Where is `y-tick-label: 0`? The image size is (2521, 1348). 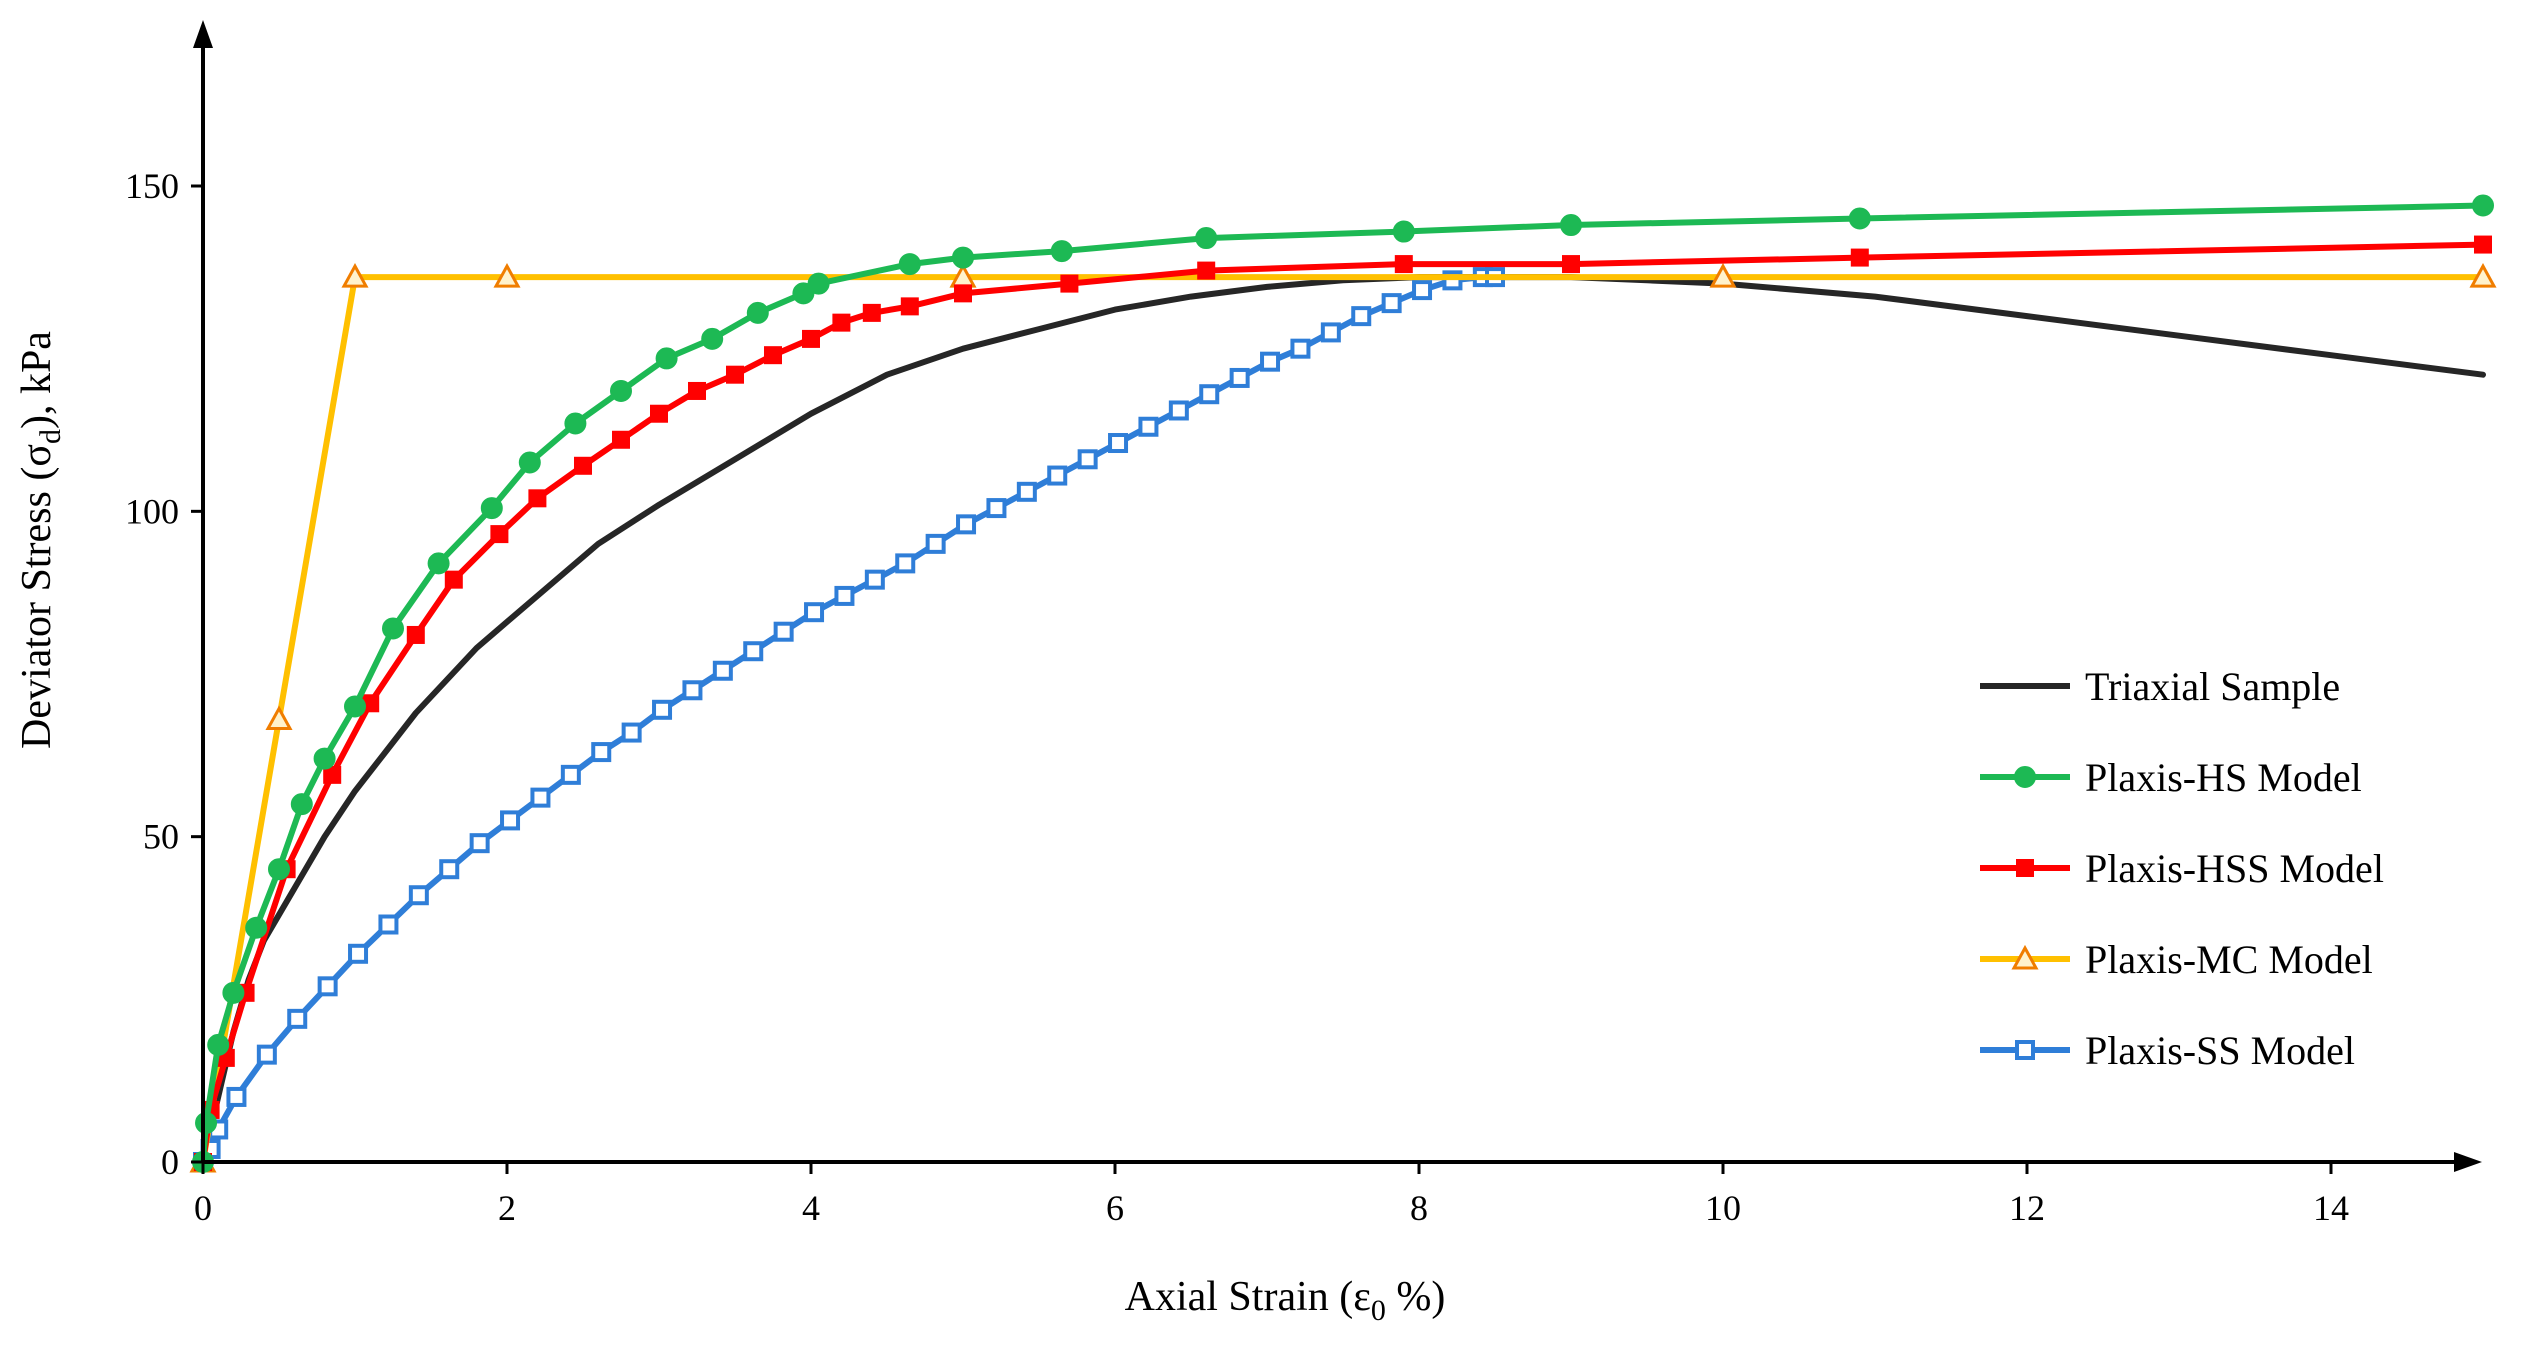 y-tick-label: 0 is located at coordinates (170, 1162).